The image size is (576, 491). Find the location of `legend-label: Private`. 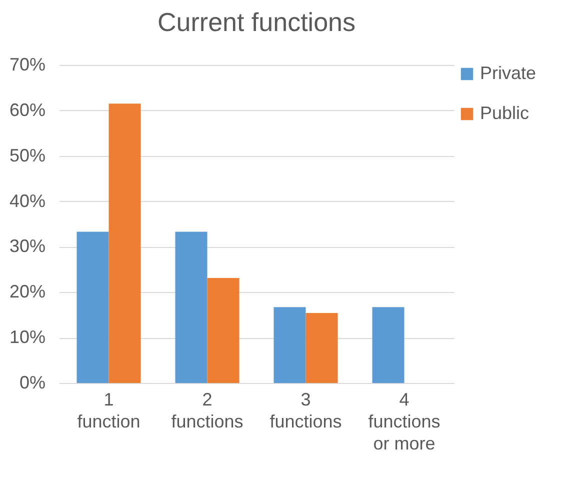

legend-label: Private is located at coordinates (508, 73).